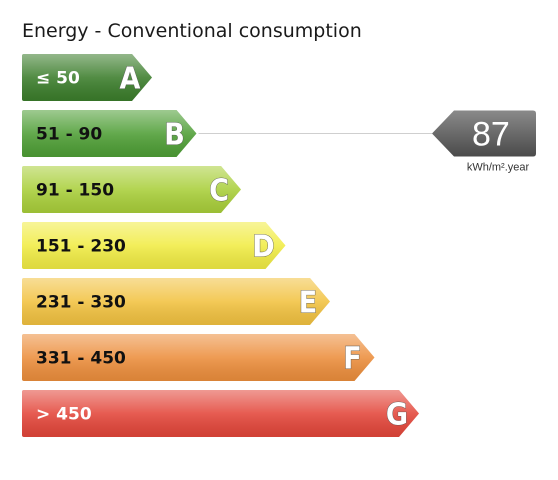 The image size is (558, 480). What do you see at coordinates (81, 359) in the screenshot?
I see `range-label-f: 331 - 450` at bounding box center [81, 359].